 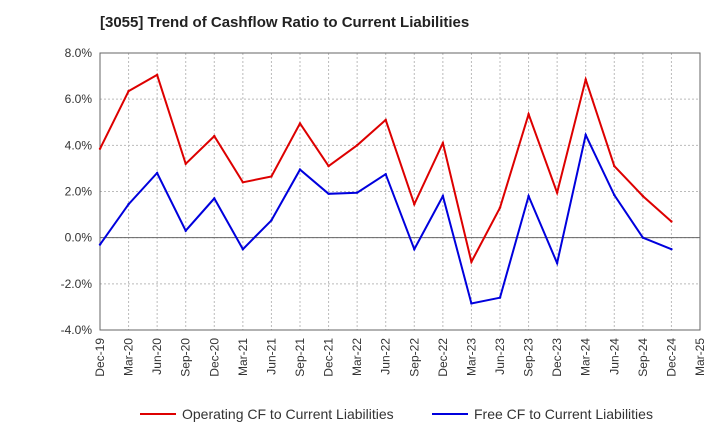 I want to click on x-tick-label: Mar-25, so click(x=700, y=357).